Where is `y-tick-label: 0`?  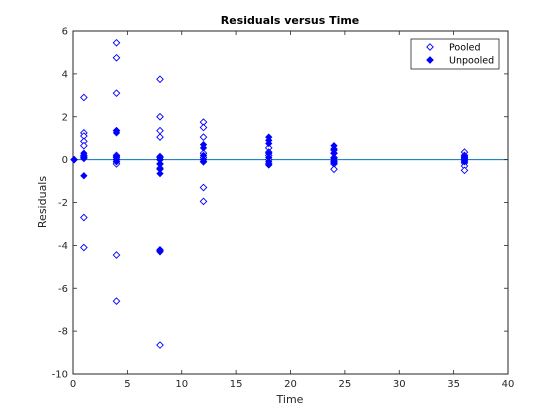 y-tick-label: 0 is located at coordinates (65, 160).